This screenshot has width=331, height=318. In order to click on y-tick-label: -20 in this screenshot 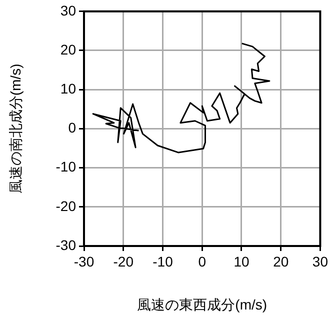, I will do `click(66, 206)`.